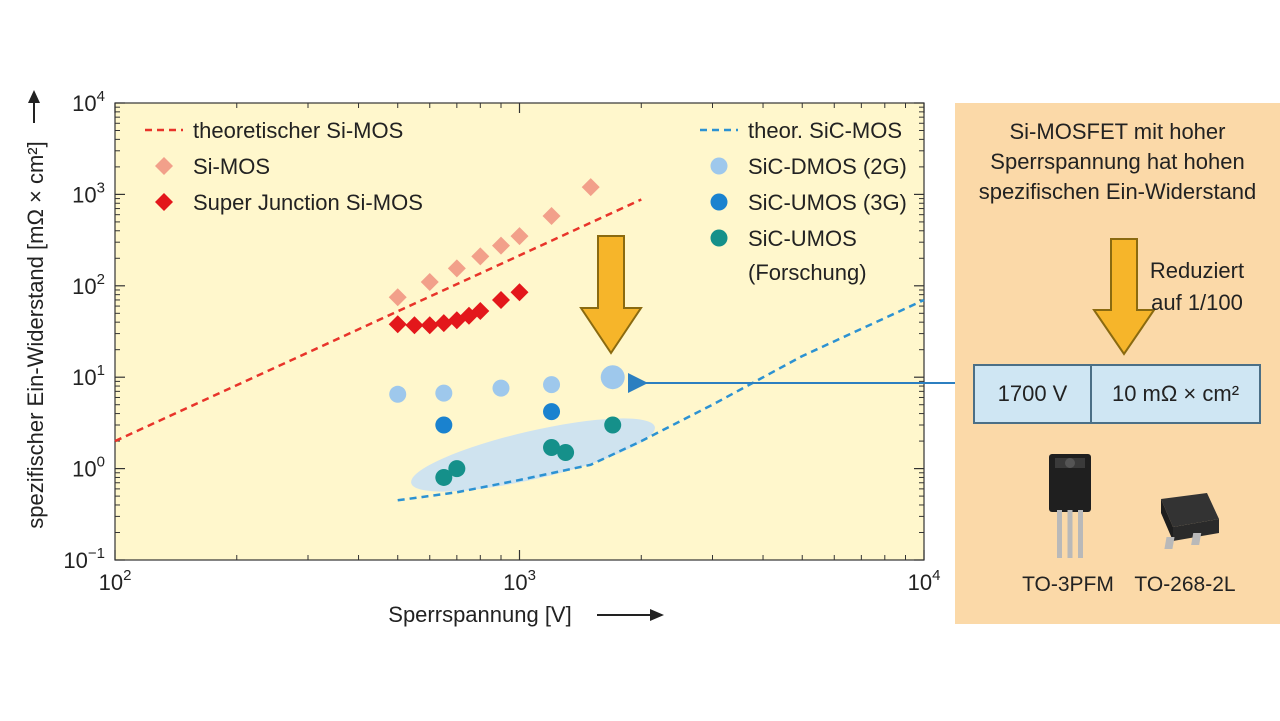 This screenshot has height=721, width=1280. Describe the element at coordinates (378, 320) in the screenshot. I see `theoretischer-si-mos-line` at that location.